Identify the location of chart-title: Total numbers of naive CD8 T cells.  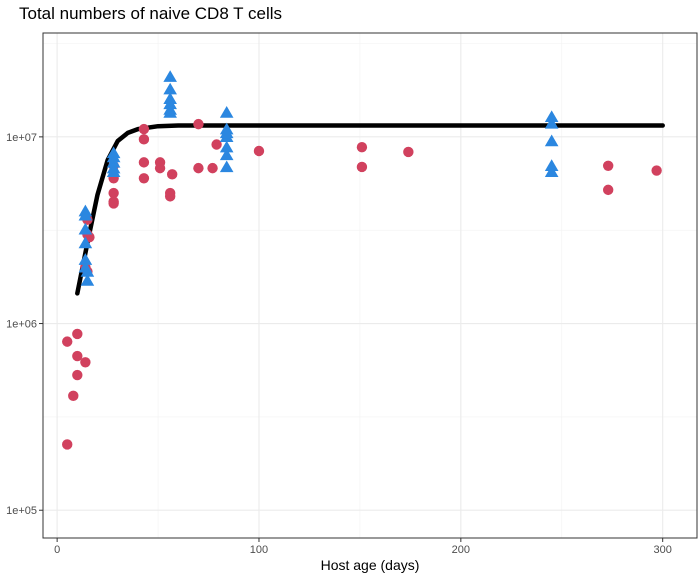
(150, 13).